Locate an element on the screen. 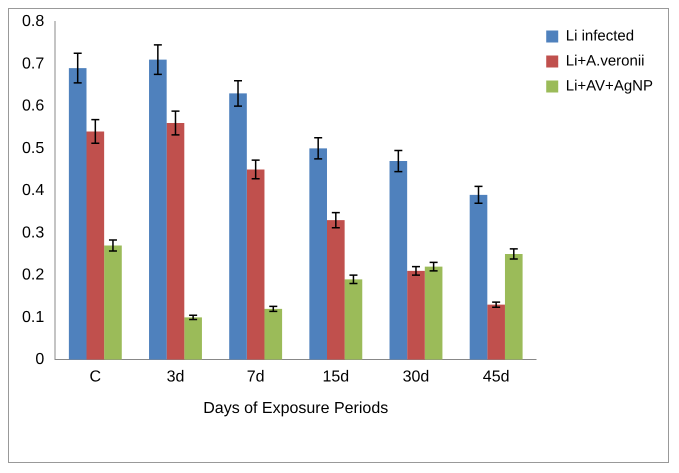  x-tick-label: 7d is located at coordinates (255, 377).